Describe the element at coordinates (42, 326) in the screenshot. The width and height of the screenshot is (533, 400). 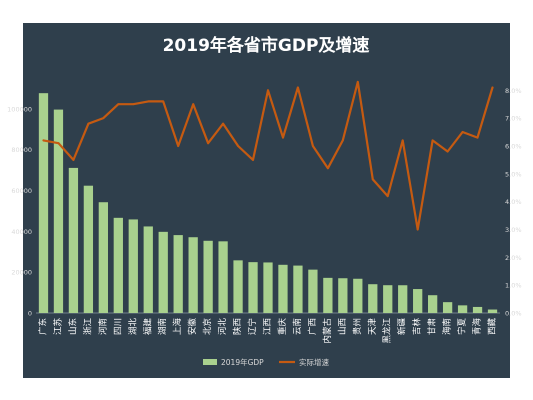
I see `category-label: 广东` at that location.